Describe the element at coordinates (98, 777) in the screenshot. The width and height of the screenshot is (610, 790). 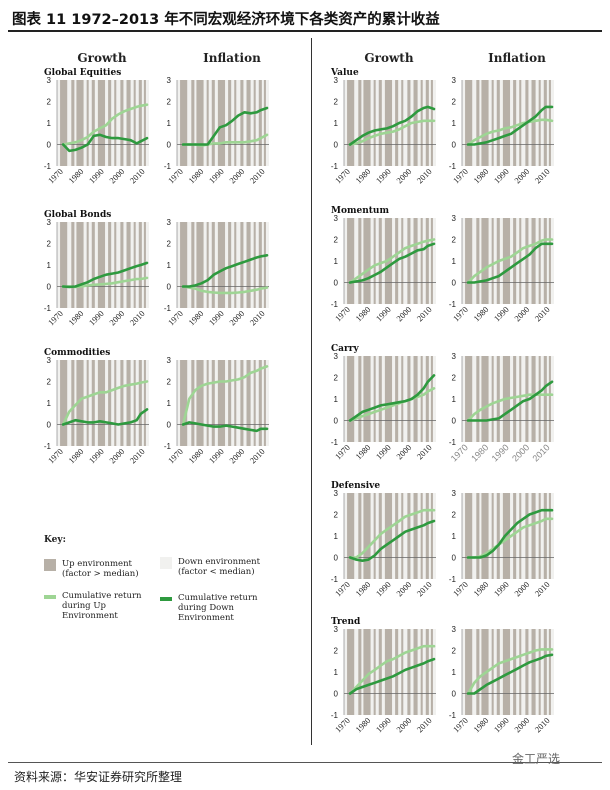
I see `source-note: 资料来源：华安证券研究所整理` at that location.